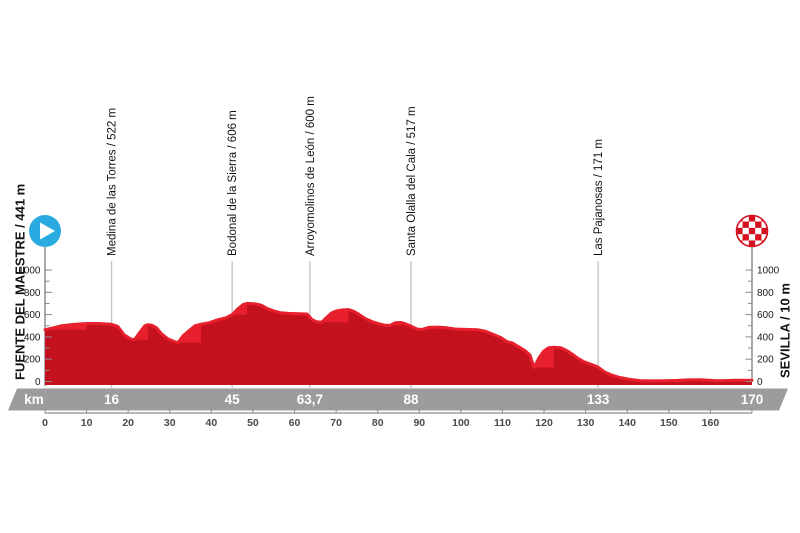 This screenshot has height=533, width=800. What do you see at coordinates (397, 418) in the screenshot?
I see `km-ruler: 0 10 20 30 40 50 60 70 80 90 100 110 120 130 140 150 160` at bounding box center [397, 418].